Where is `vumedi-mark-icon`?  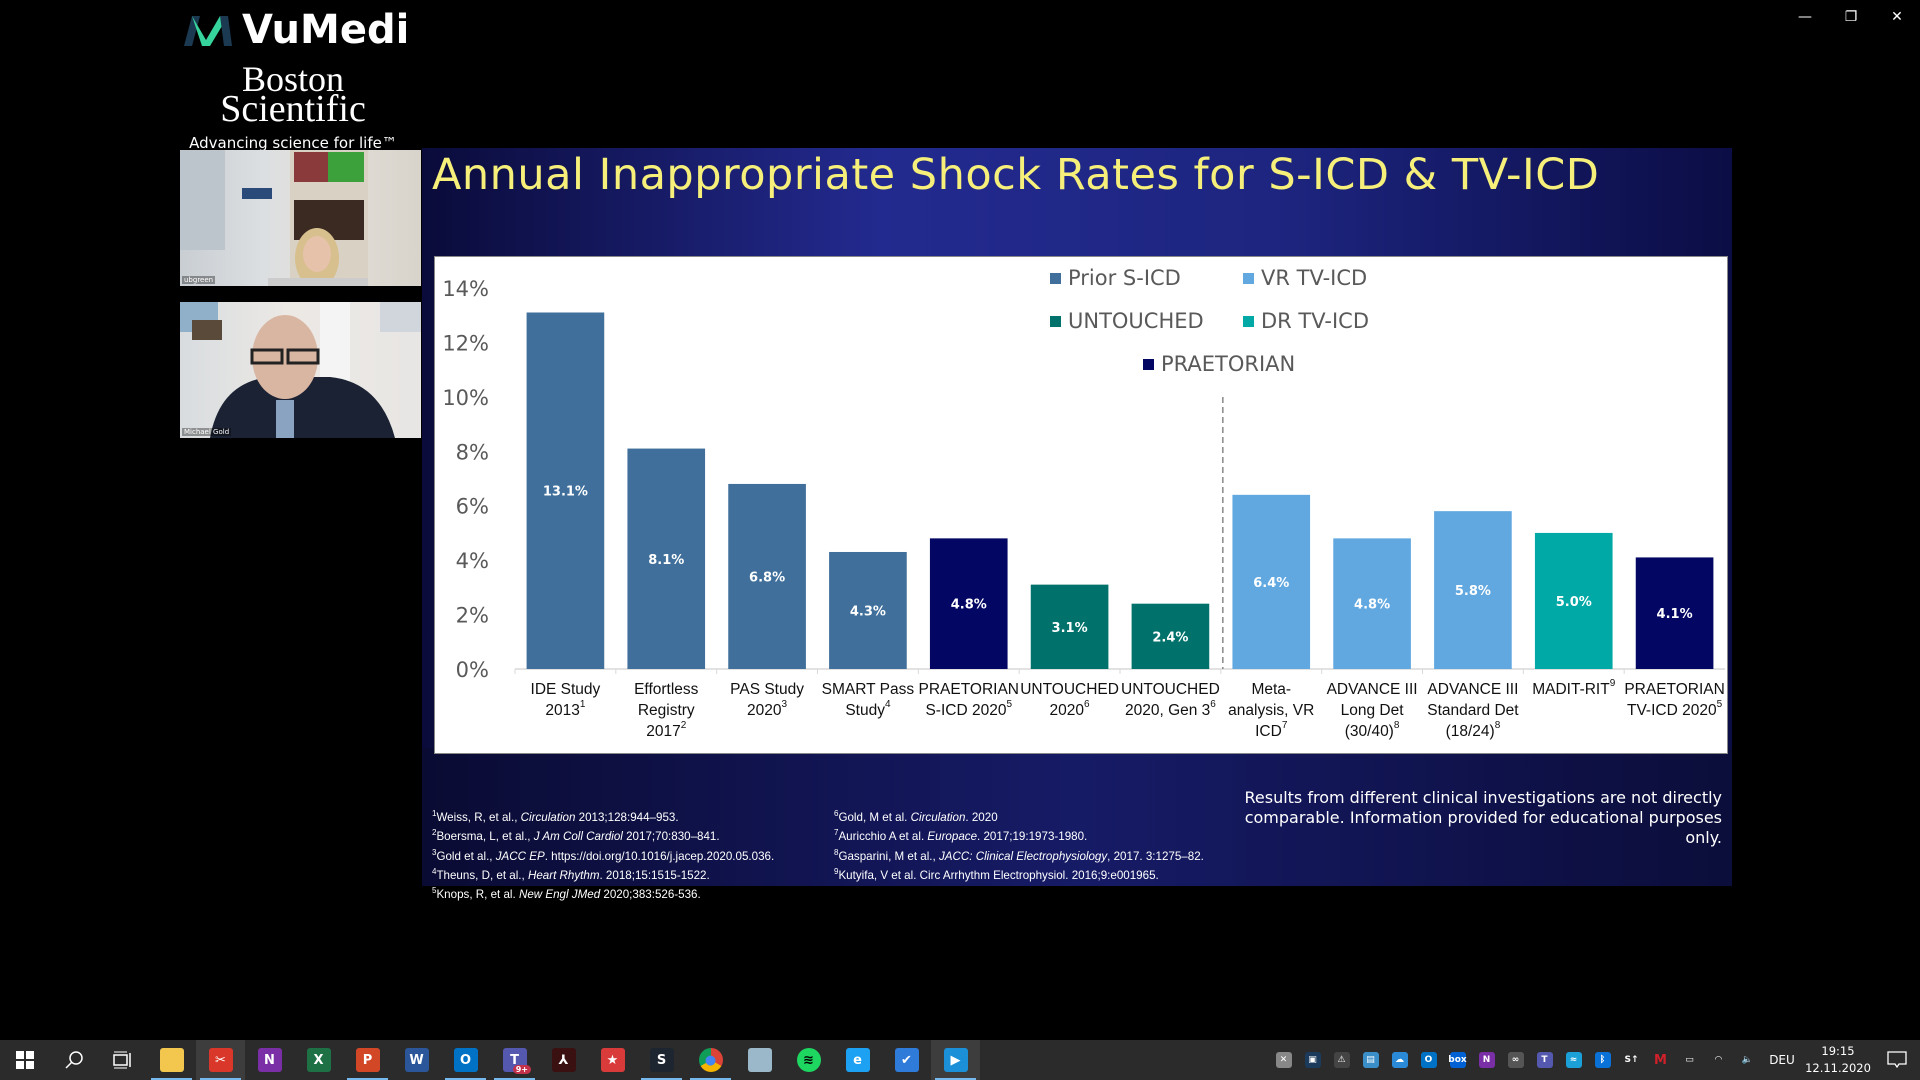 vumedi-mark-icon is located at coordinates (208, 31).